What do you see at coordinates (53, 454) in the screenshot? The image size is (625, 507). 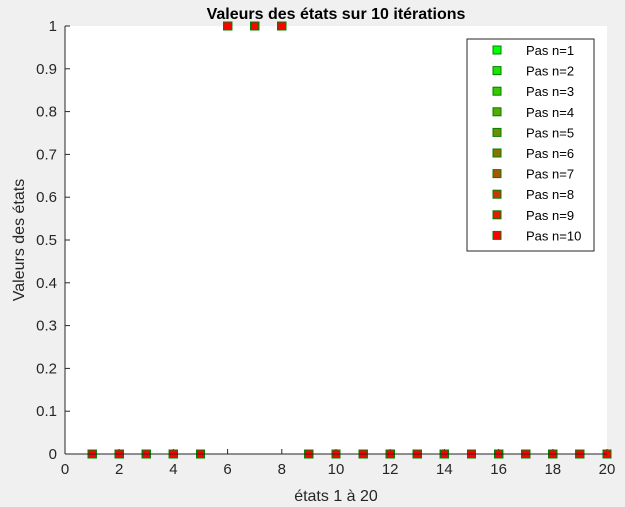 I see `y-tick-label: 0` at bounding box center [53, 454].